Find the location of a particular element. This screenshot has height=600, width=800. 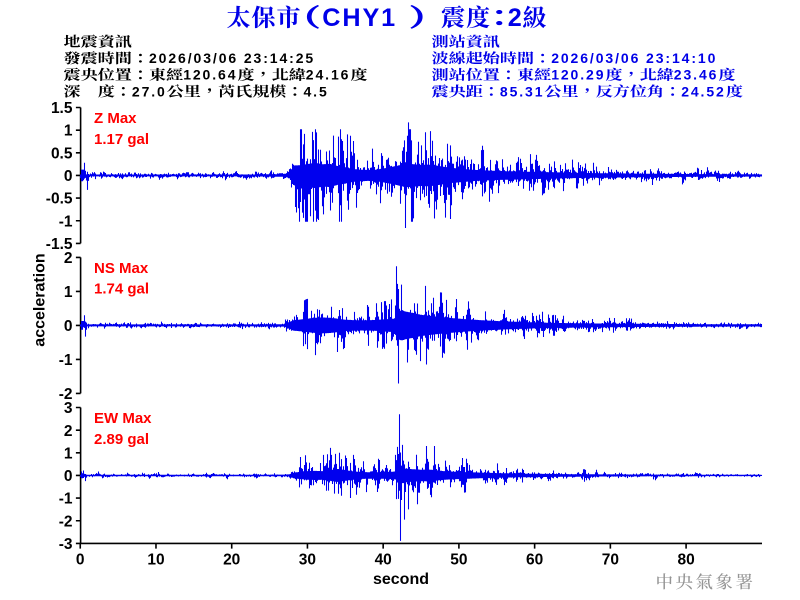

svg-text: NS Max is located at coordinates (121, 268).